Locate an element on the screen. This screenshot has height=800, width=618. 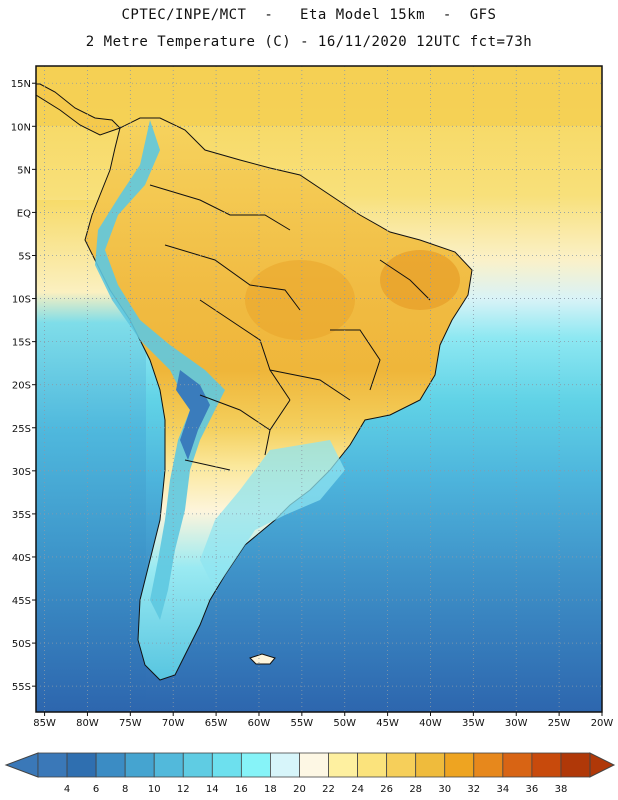
title-line-1: CPTEC/INPE/MCT - Eta Model 15km - GFS is located at coordinates (309, 15).